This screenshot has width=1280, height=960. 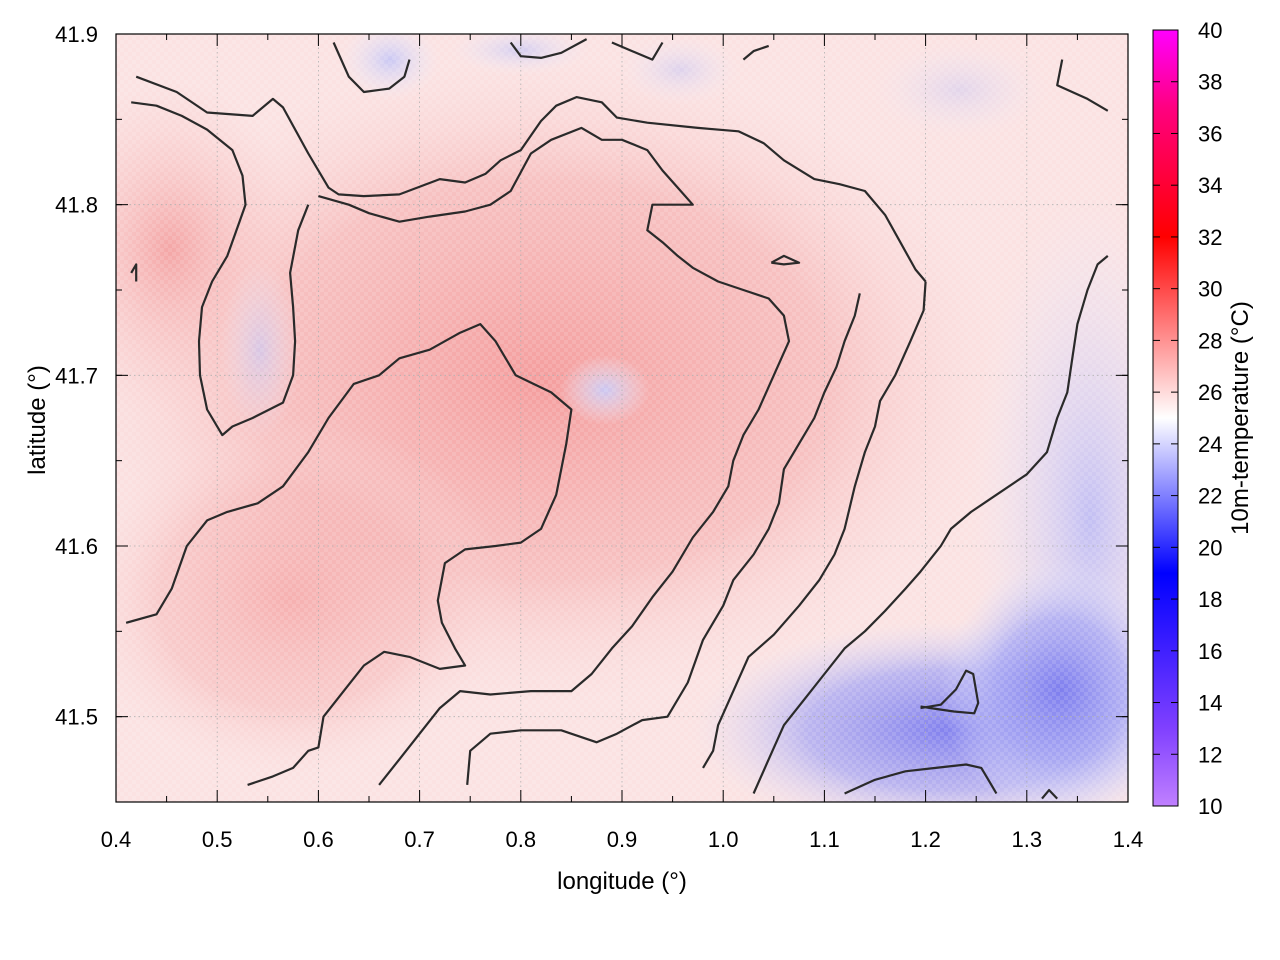 What do you see at coordinates (217, 839) in the screenshot?
I see `x-tick-label: 0.5` at bounding box center [217, 839].